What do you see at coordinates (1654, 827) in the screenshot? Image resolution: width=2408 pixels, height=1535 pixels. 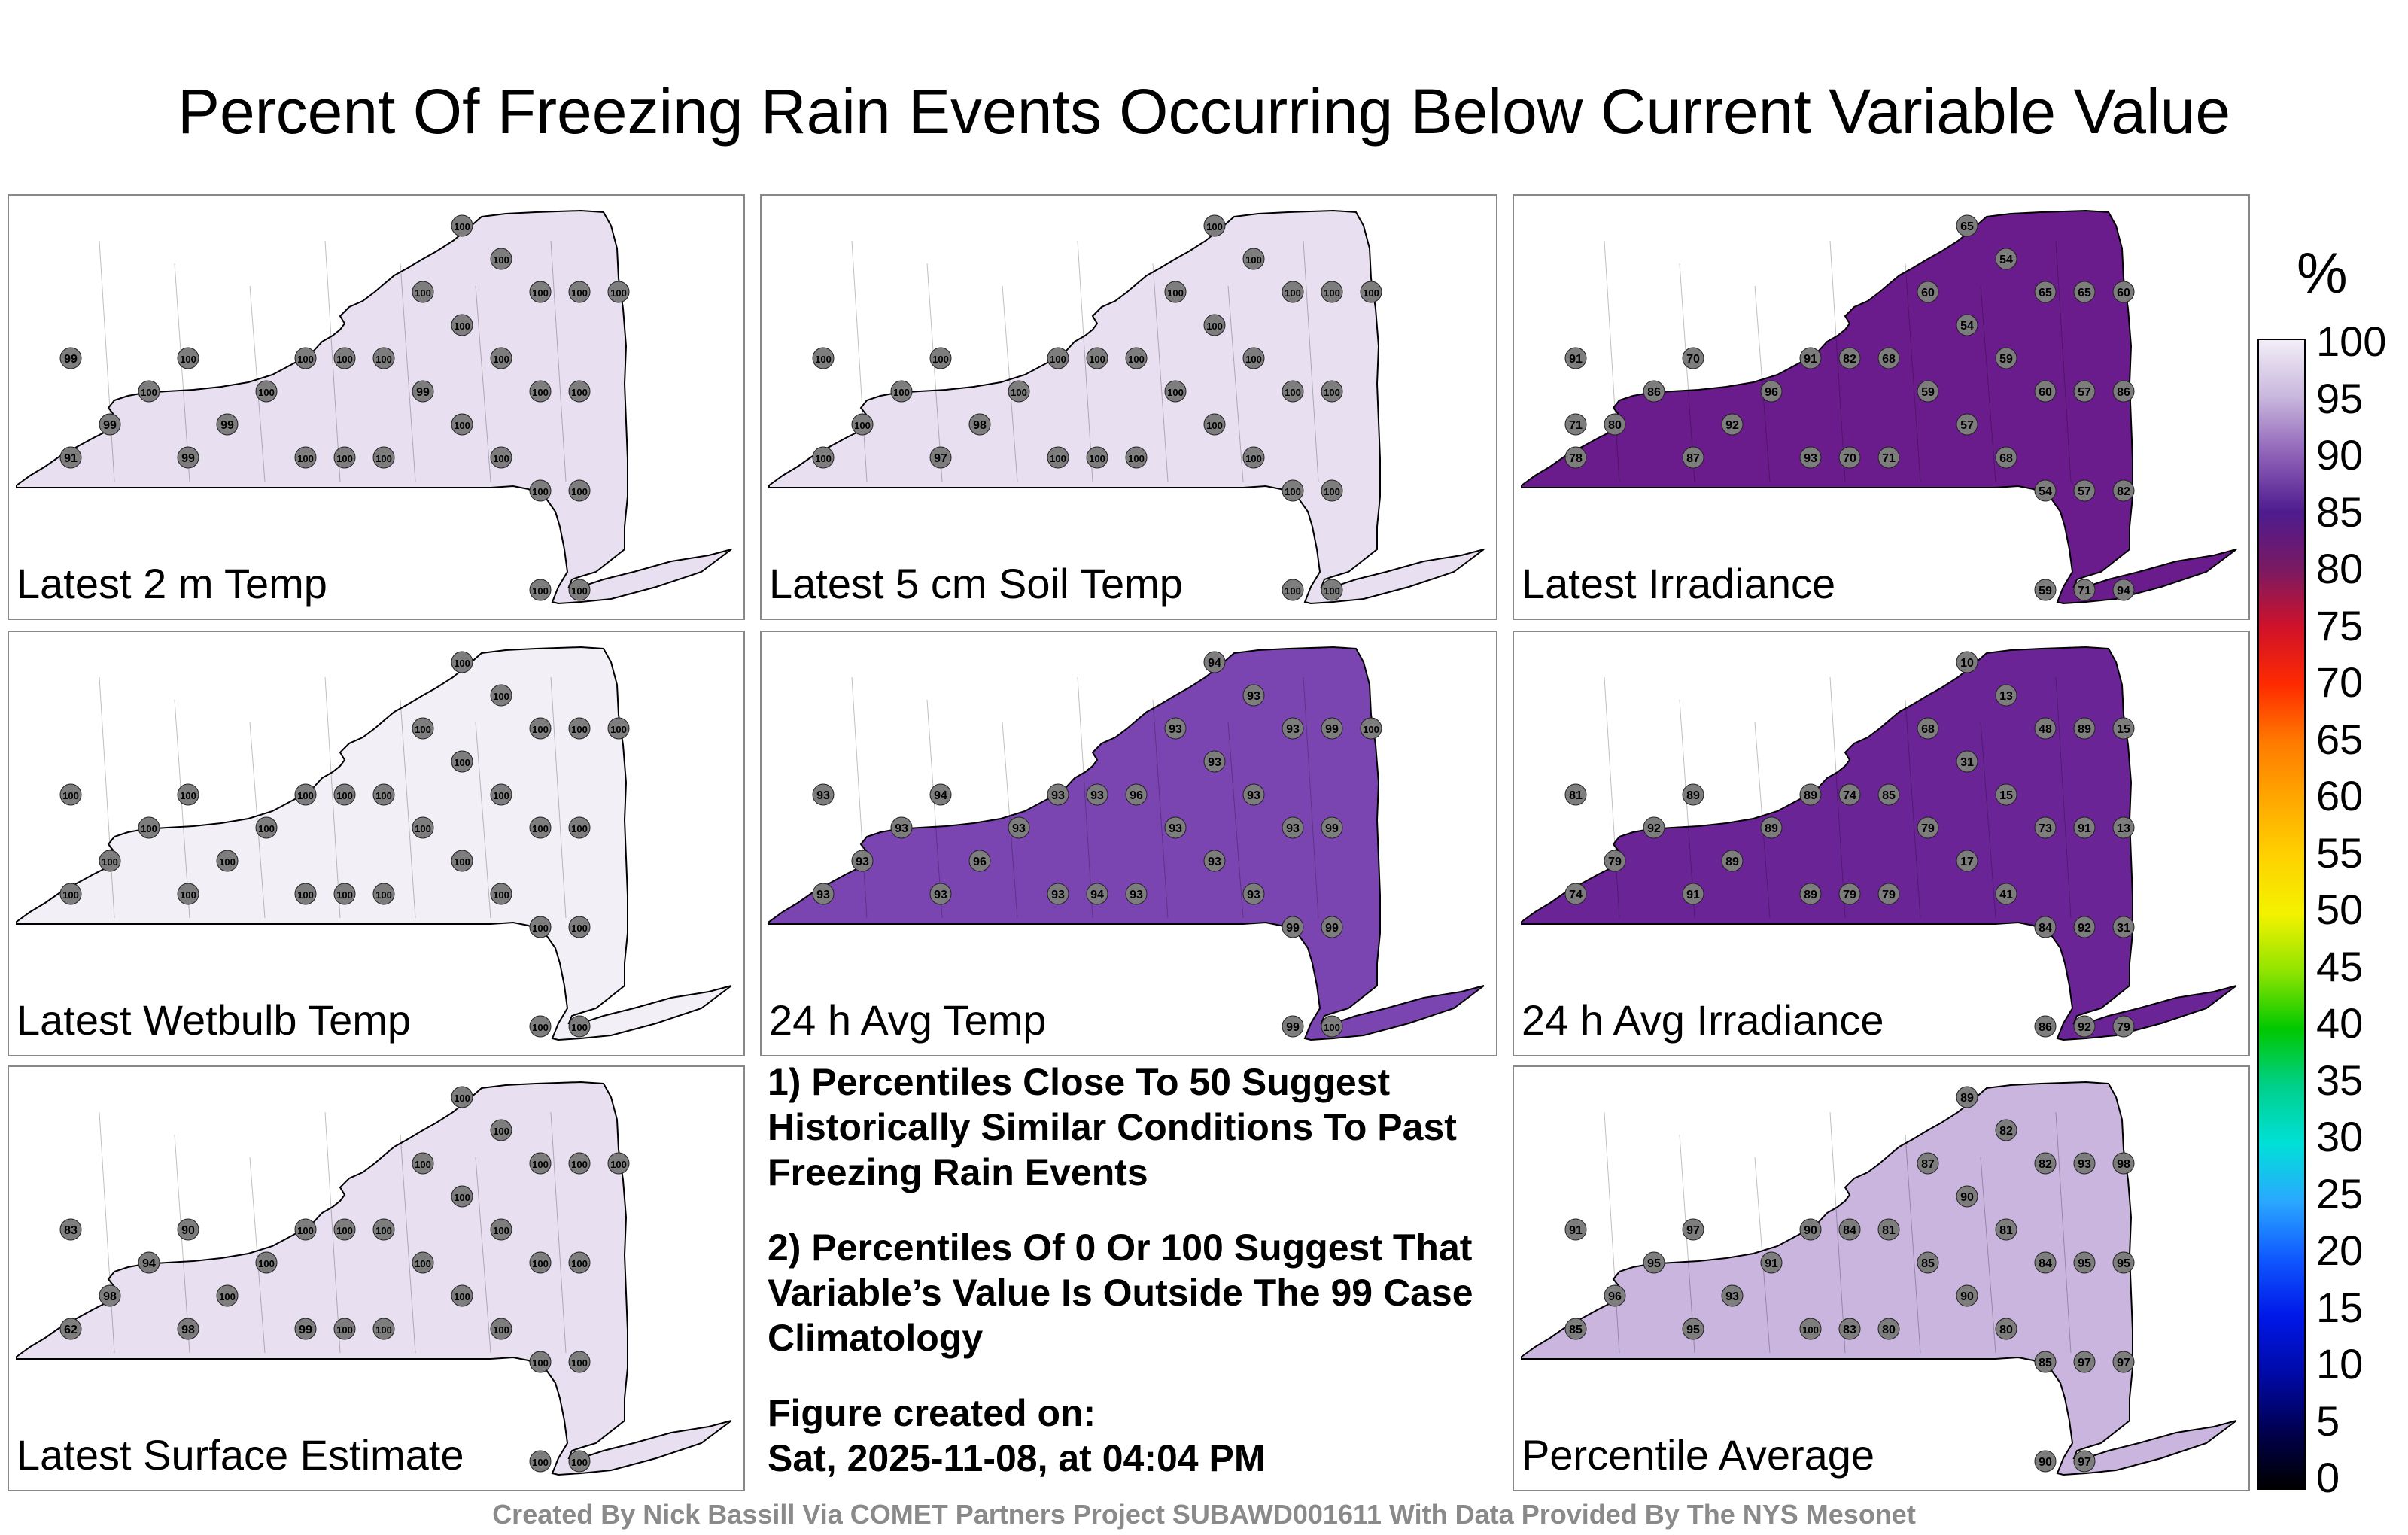 I see `station-marker: 92` at bounding box center [1654, 827].